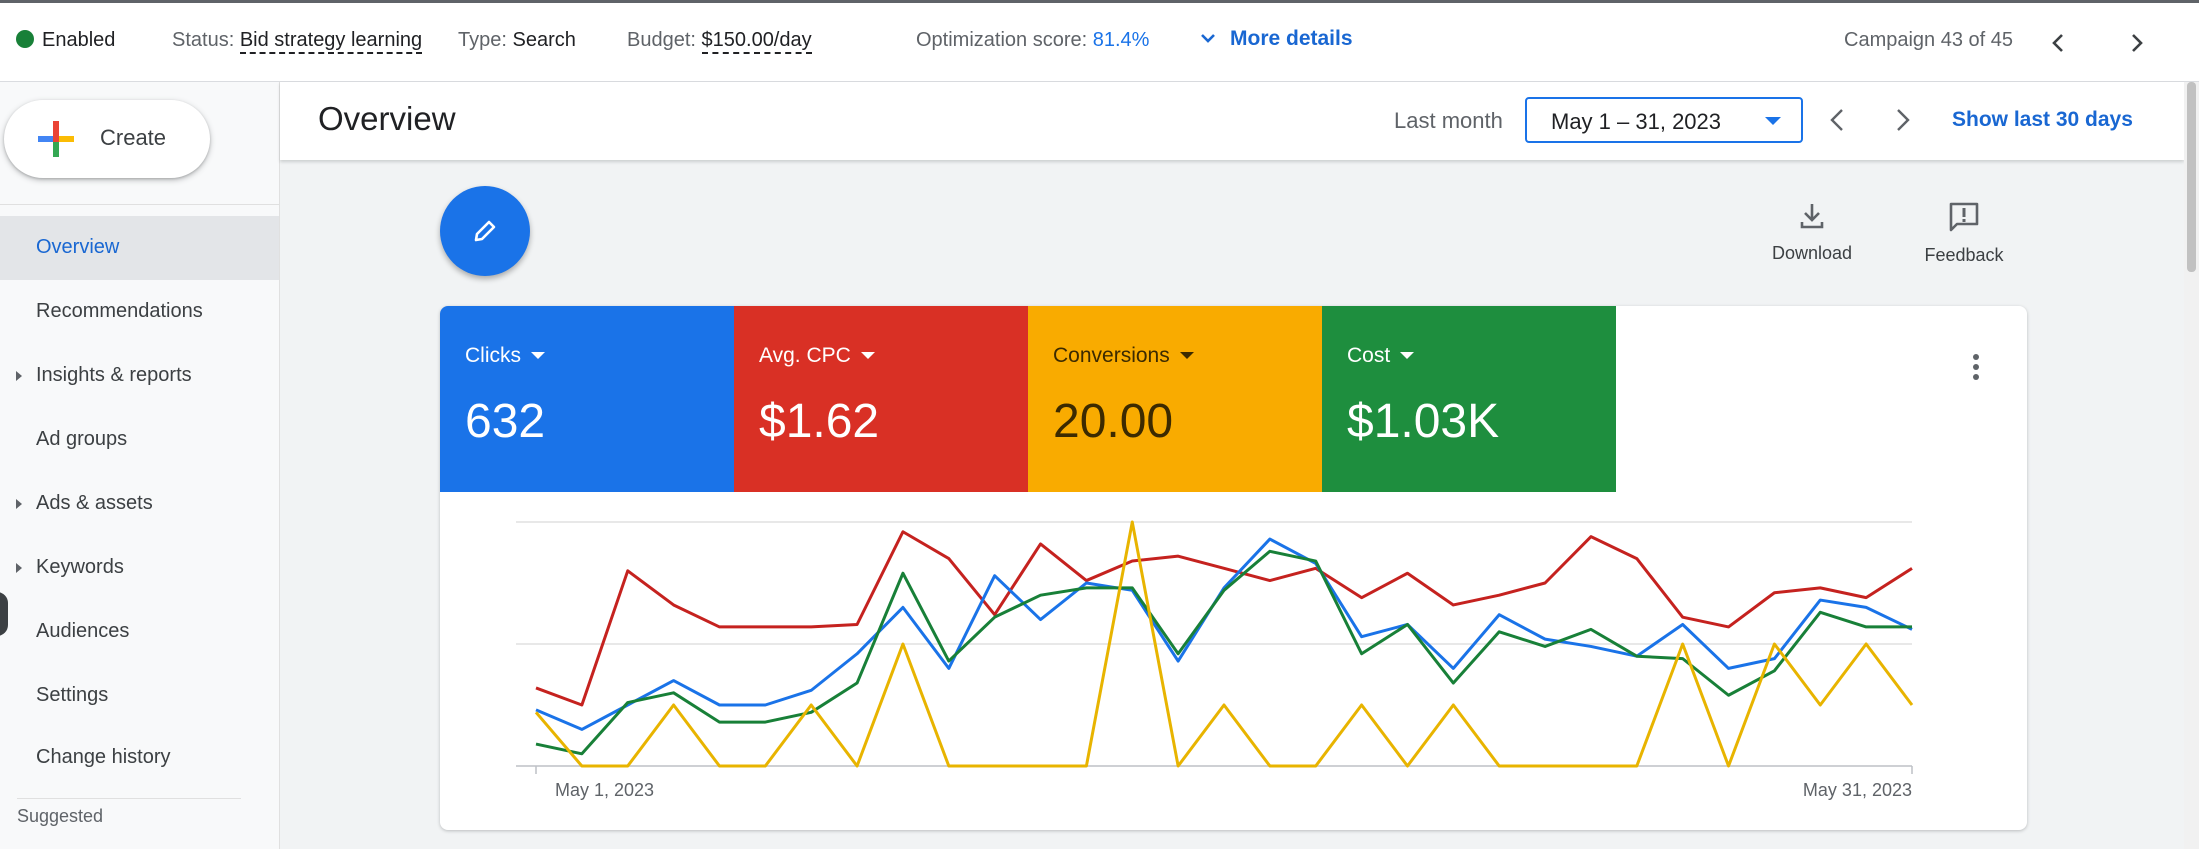 Image resolution: width=2199 pixels, height=849 pixels. I want to click on sidebar-item-label: Ads & assets, so click(94, 503).